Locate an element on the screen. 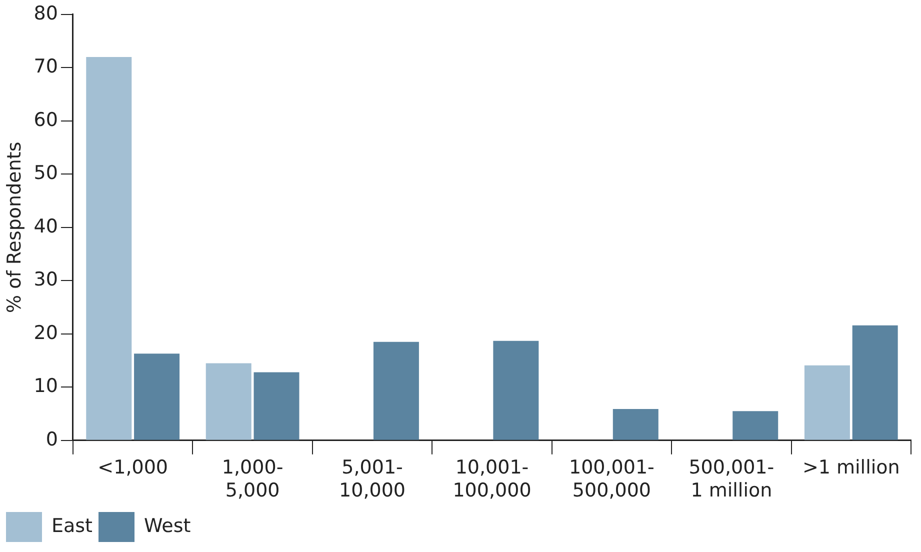  y-tick-label: 60 is located at coordinates (46, 119).